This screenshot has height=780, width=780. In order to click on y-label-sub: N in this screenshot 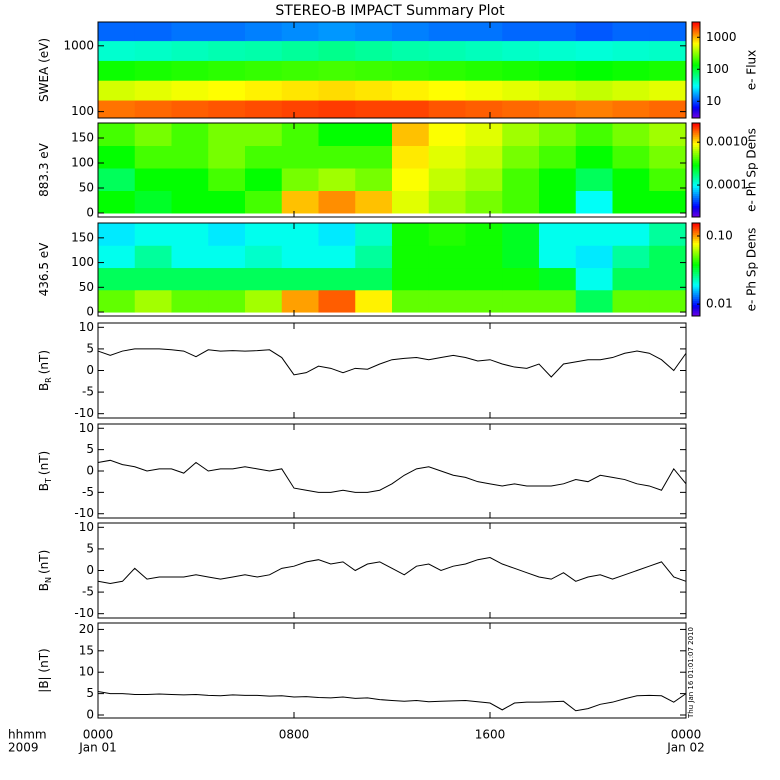, I will do `click(48, 580)`.